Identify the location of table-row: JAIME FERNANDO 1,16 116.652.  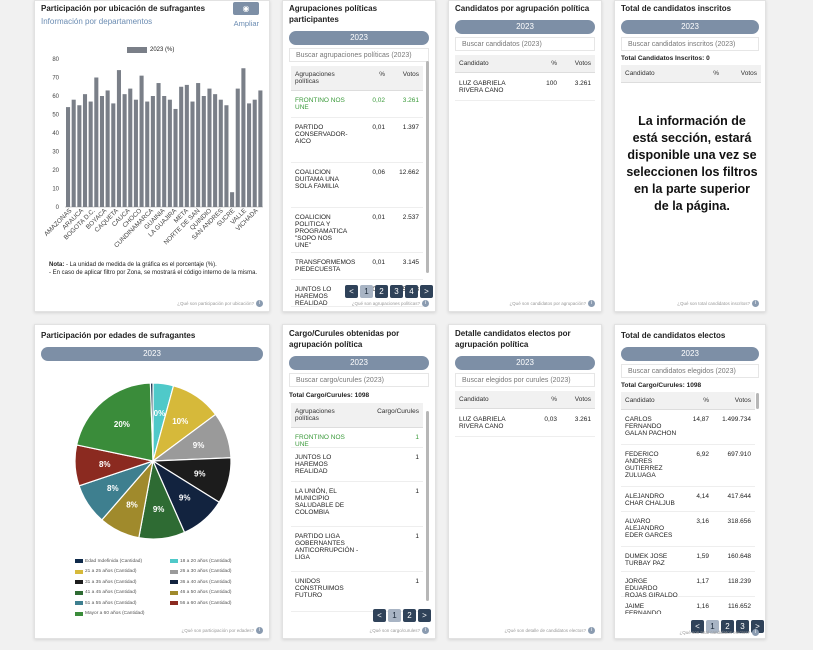
(688, 605).